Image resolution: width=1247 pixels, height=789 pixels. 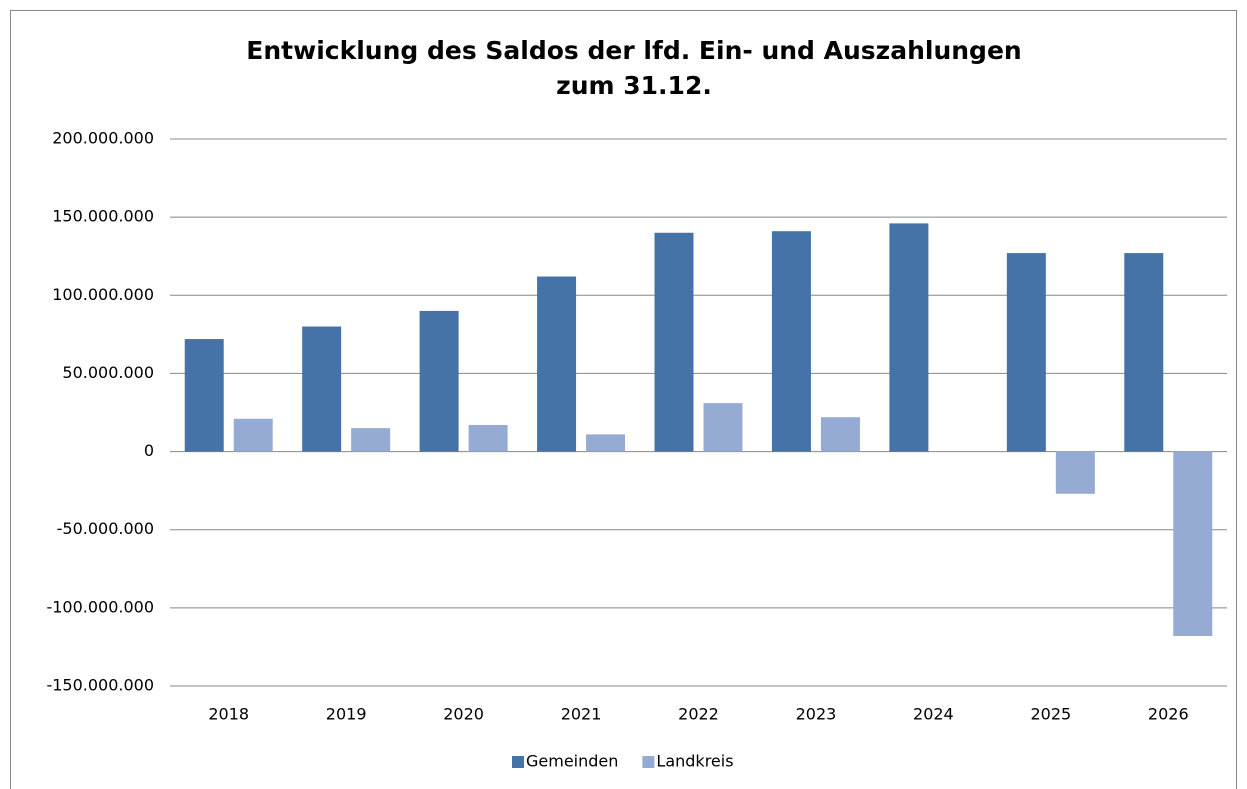 What do you see at coordinates (346, 714) in the screenshot?
I see `x-tick-label: 2019` at bounding box center [346, 714].